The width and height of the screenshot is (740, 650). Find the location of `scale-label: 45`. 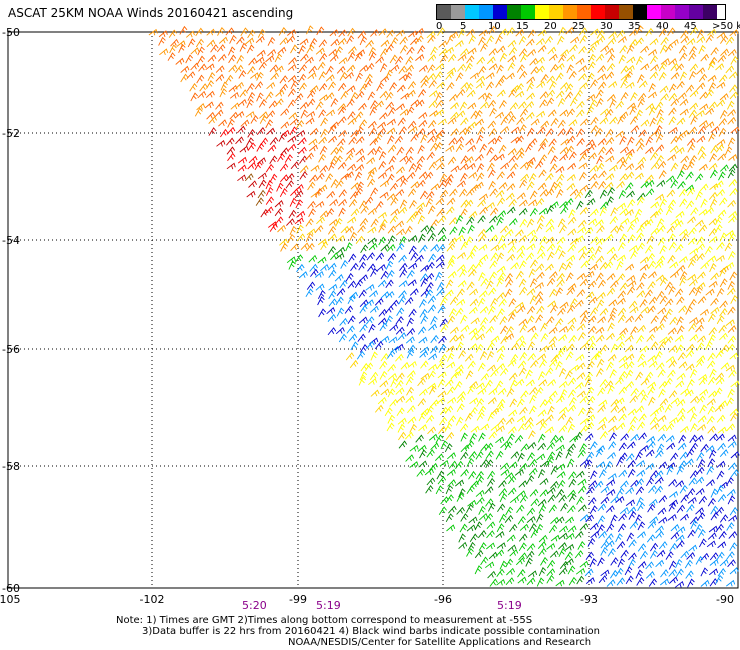

scale-label: 45 is located at coordinates (690, 26).